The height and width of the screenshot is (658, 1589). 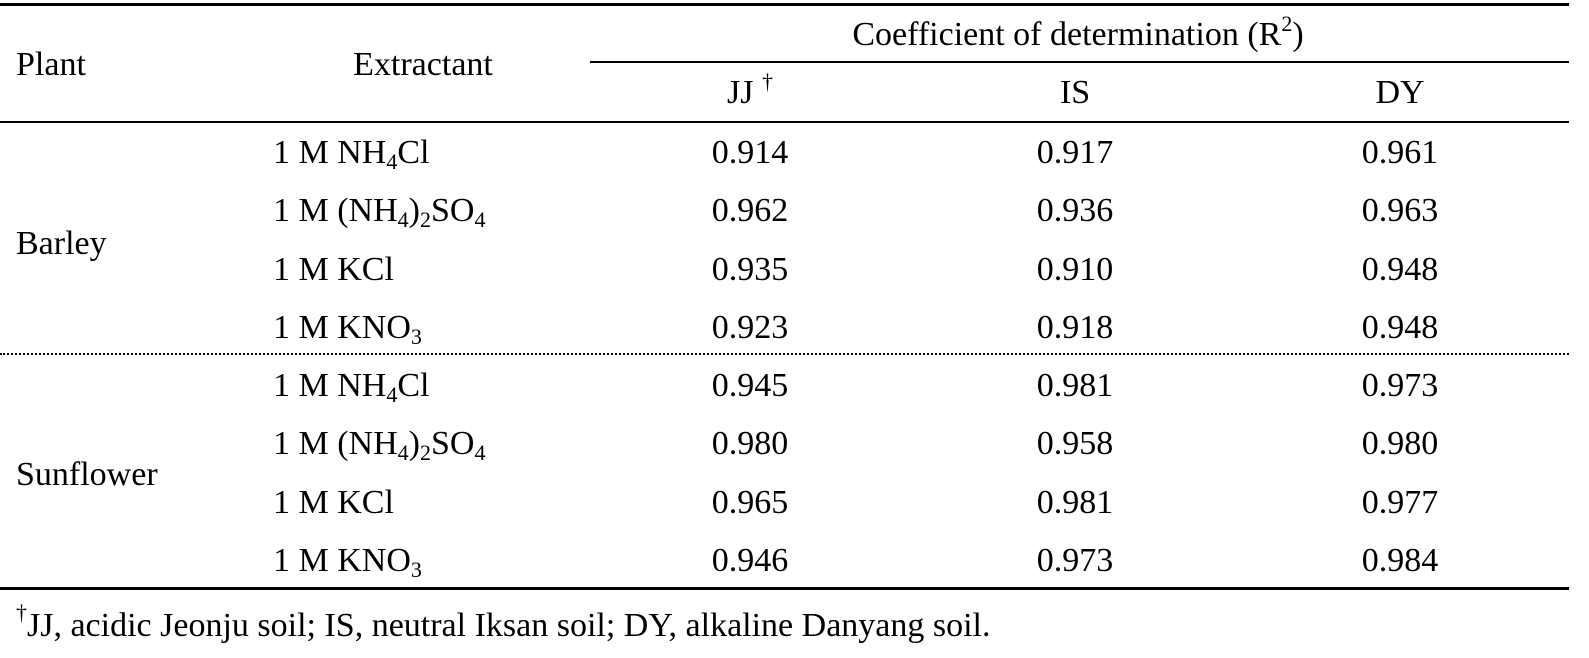 What do you see at coordinates (750, 152) in the screenshot?
I see `value-cell: 0.914` at bounding box center [750, 152].